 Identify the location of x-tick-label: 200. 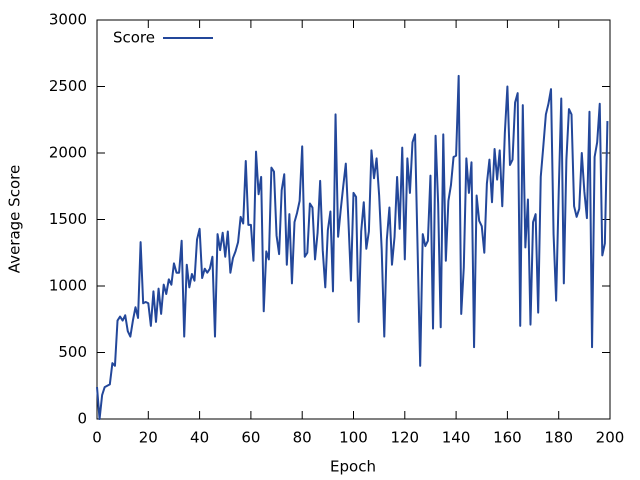
(610, 438).